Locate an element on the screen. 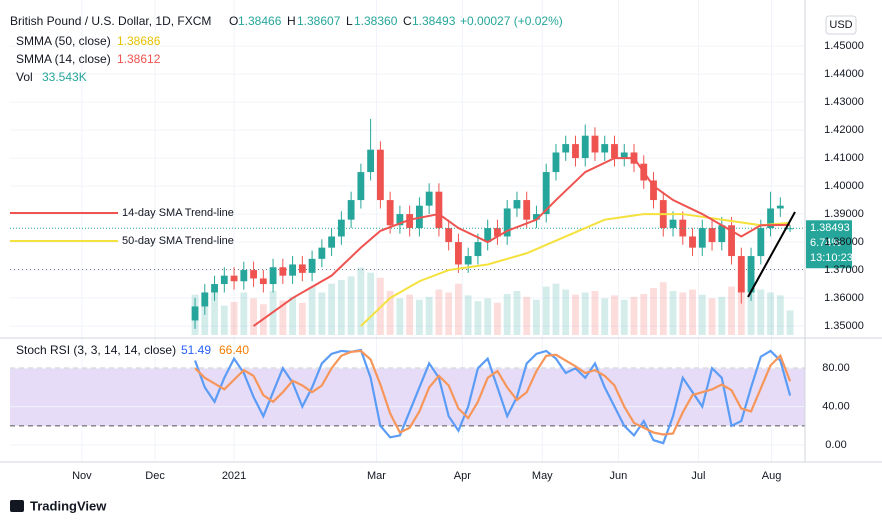 This screenshot has height=524, width=882. ohlc-label: C is located at coordinates (407, 21).